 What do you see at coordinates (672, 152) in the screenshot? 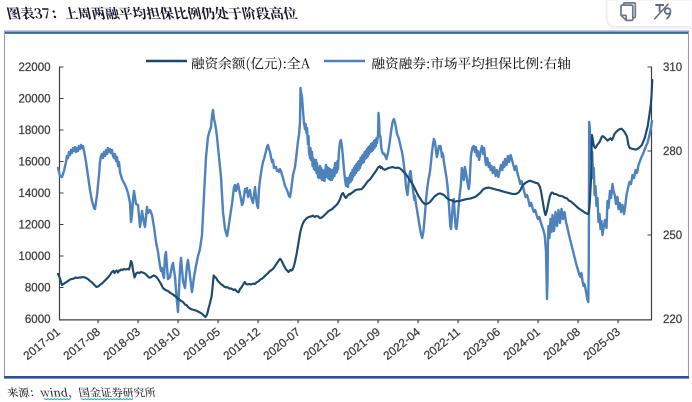
I see `svg-text: 280` at bounding box center [672, 152].